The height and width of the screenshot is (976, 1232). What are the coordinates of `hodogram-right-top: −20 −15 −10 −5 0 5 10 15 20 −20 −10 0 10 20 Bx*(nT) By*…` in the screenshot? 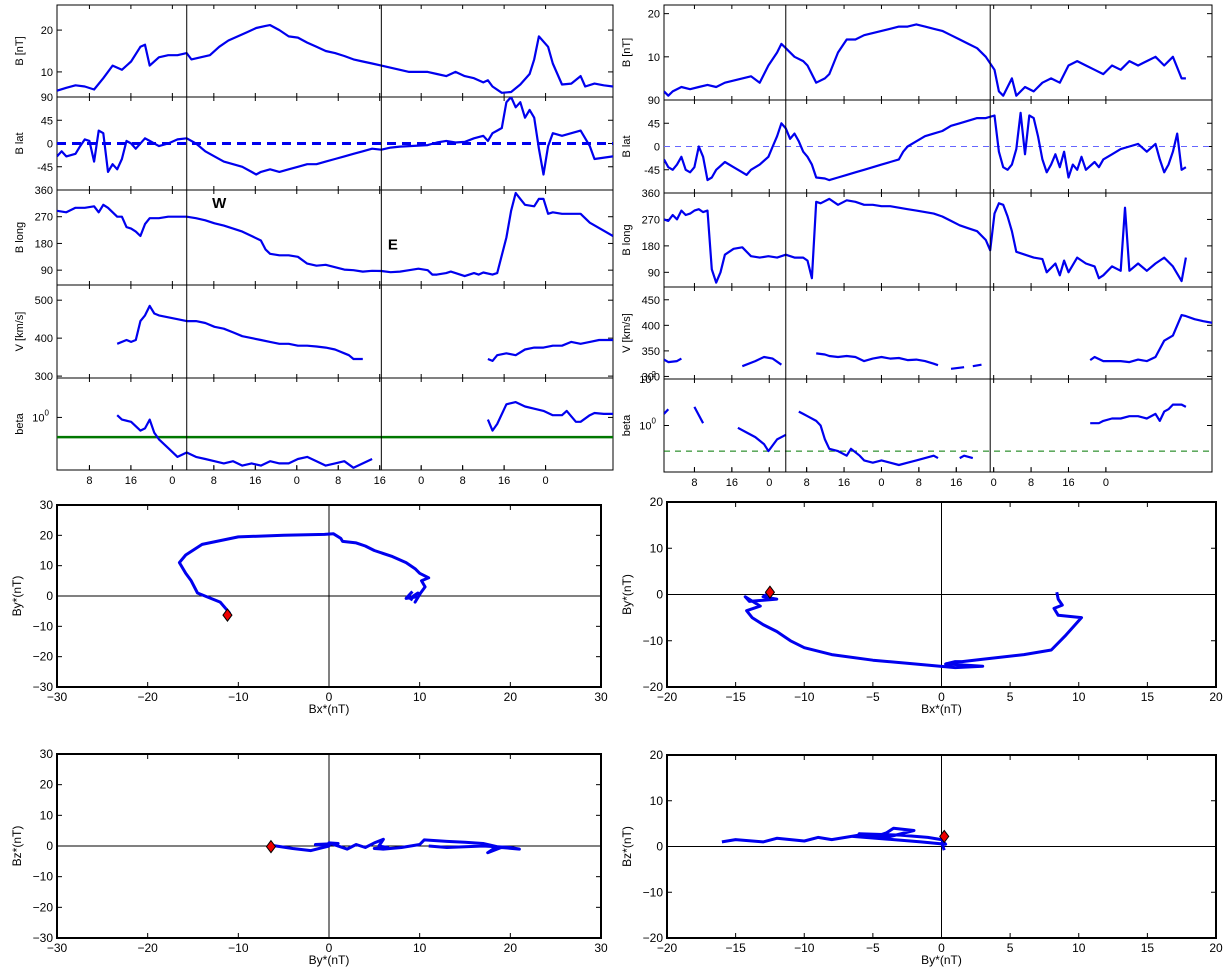 It's located at (921, 605).